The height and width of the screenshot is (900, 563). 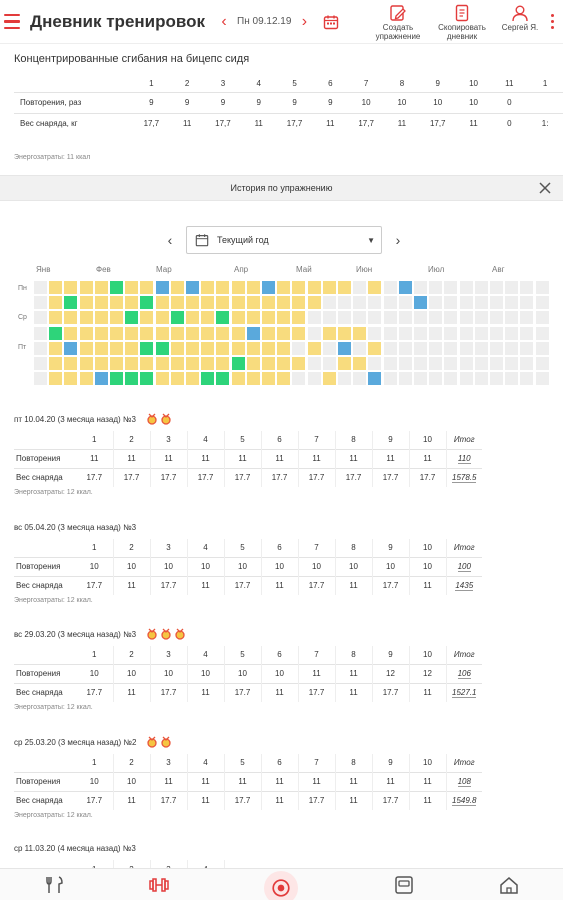 What do you see at coordinates (398, 22) in the screenshot?
I see `create-exercise-button: Создать упражнение` at bounding box center [398, 22].